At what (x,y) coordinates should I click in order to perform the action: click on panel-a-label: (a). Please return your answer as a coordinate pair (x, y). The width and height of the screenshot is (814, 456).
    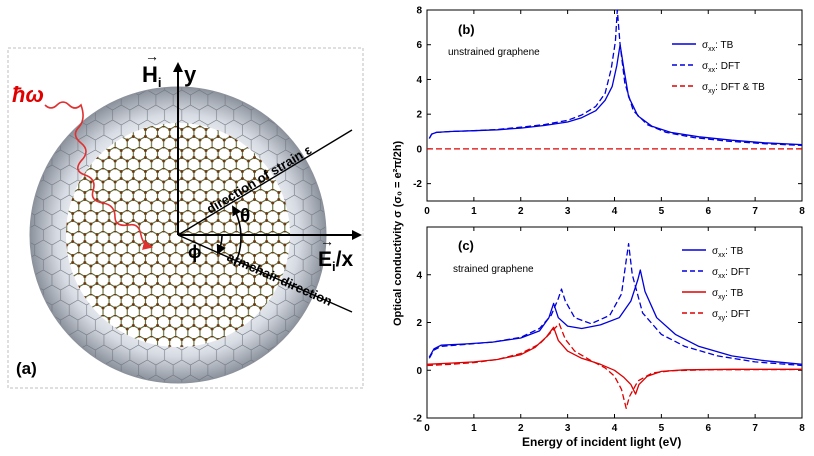
    Looking at the image, I should click on (26, 368).